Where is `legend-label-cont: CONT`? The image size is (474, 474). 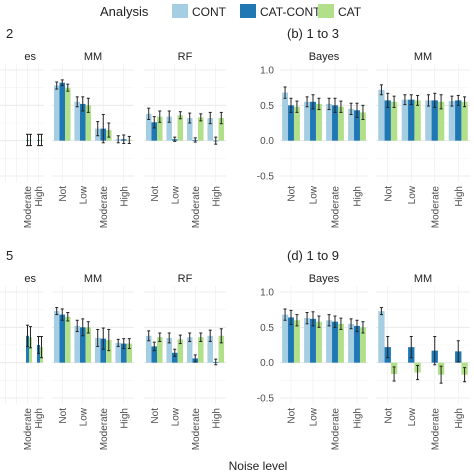
legend-label-cont: CONT is located at coordinates (209, 12).